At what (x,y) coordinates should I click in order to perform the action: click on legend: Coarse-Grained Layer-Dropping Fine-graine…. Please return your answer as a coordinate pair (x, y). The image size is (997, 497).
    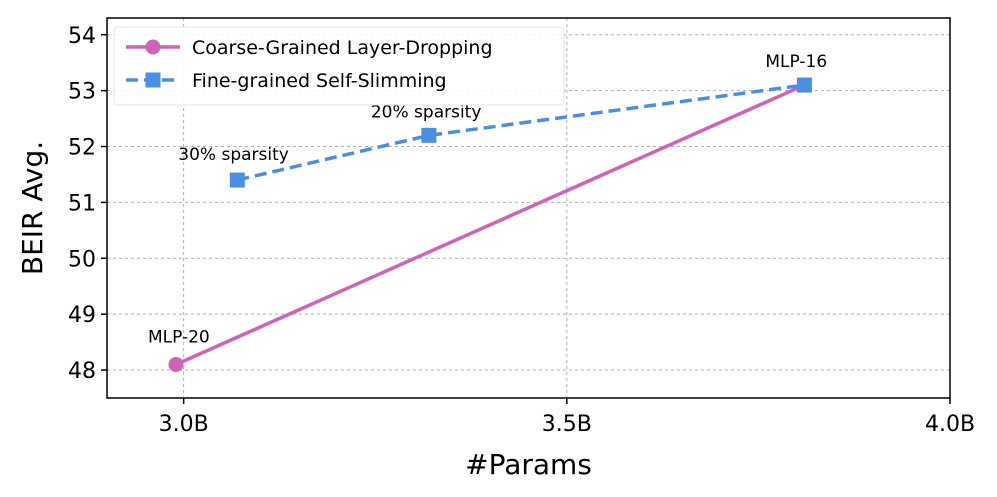
    Looking at the image, I should click on (339, 66).